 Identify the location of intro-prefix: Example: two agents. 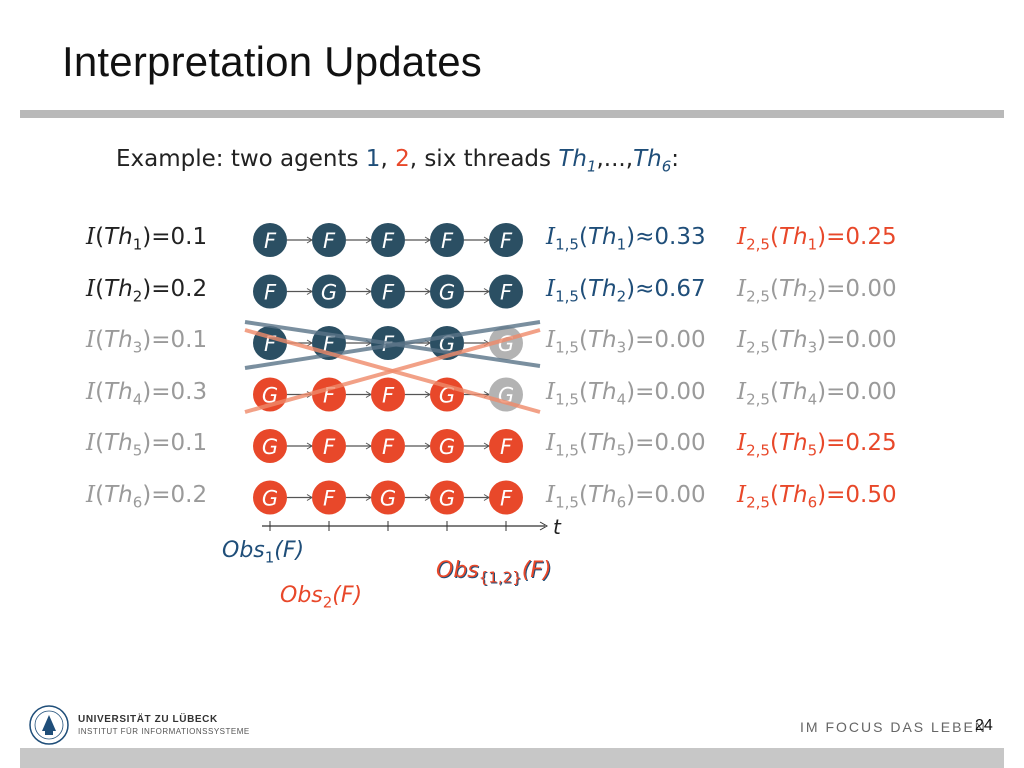
(241, 159).